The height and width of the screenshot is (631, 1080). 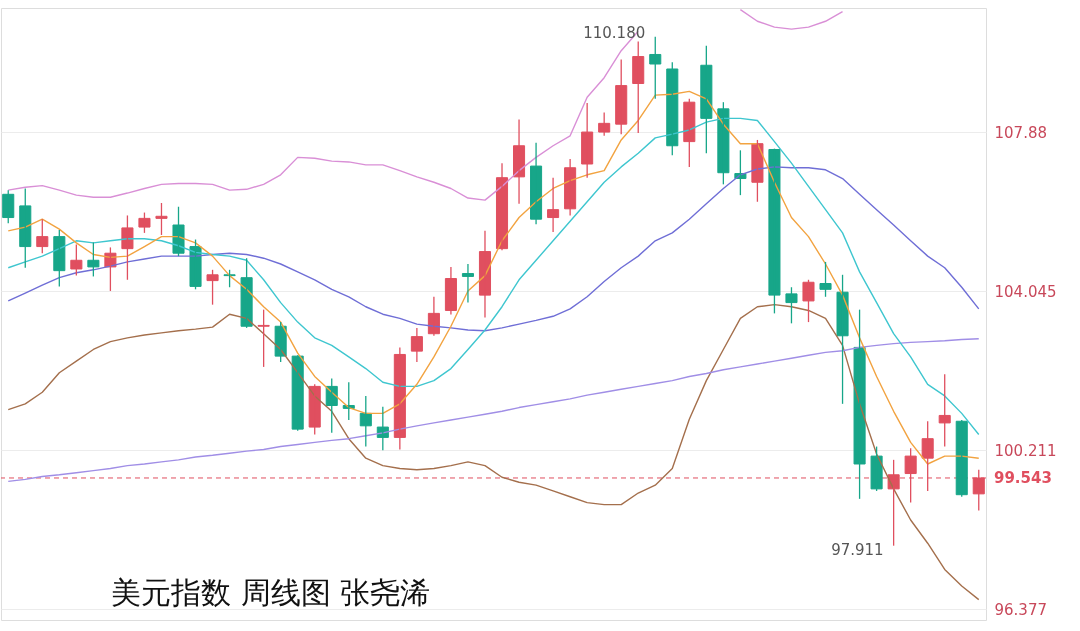 What do you see at coordinates (857, 549) in the screenshot?
I see `annotation: 97.911` at bounding box center [857, 549].